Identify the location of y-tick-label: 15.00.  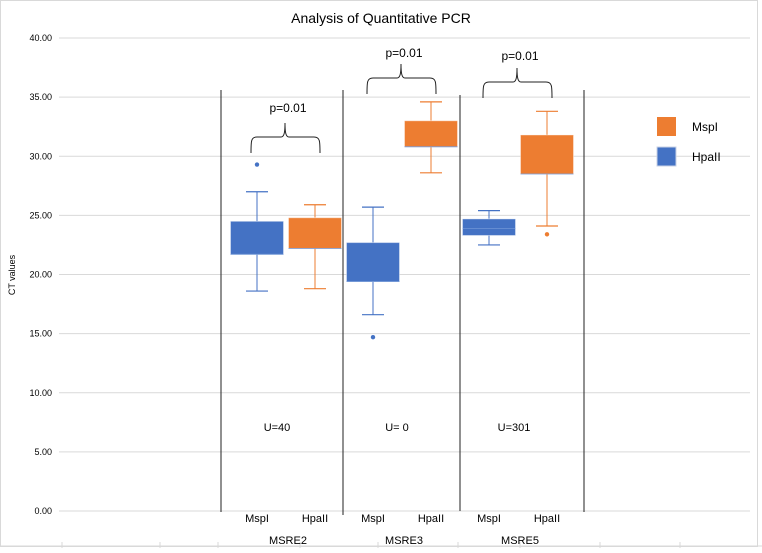
(40, 334).